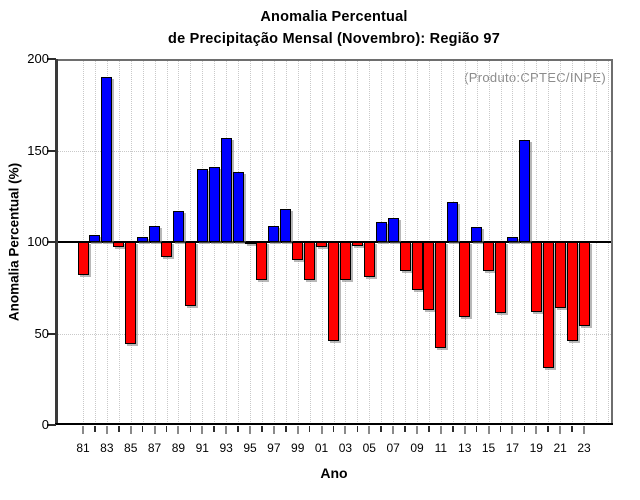 The image size is (640, 500). What do you see at coordinates (369, 259) in the screenshot?
I see `bar-2005` at bounding box center [369, 259].